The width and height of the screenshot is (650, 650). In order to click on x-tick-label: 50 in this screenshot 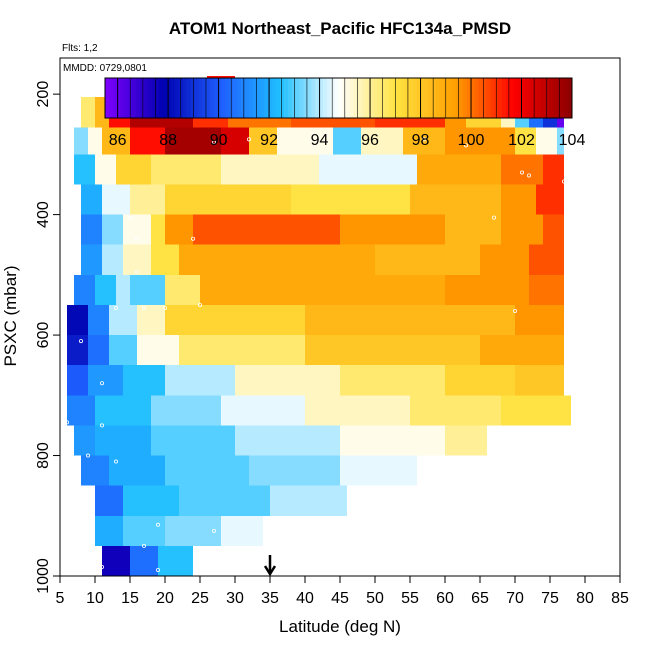, I will do `click(375, 598)`.